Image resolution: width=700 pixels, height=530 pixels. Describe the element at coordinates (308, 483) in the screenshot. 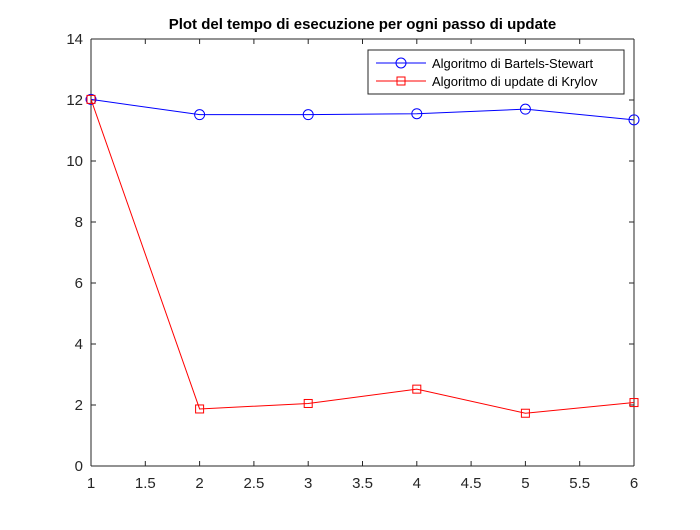

I see `x-tick-label: 3` at that location.